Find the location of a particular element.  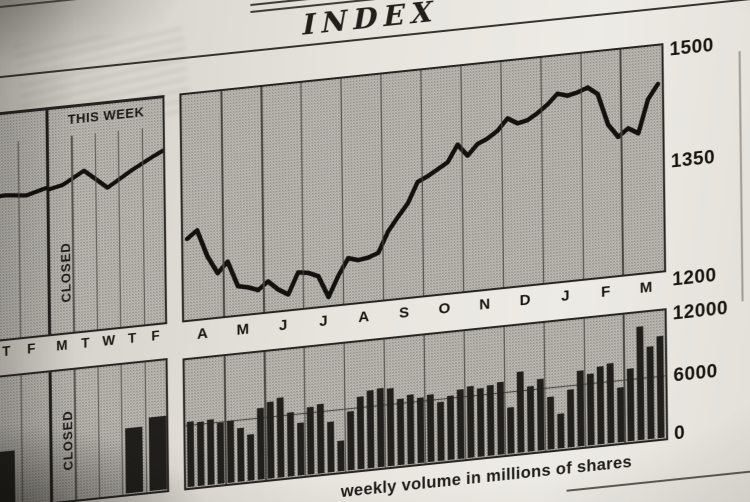

month-label: S is located at coordinates (404, 312).